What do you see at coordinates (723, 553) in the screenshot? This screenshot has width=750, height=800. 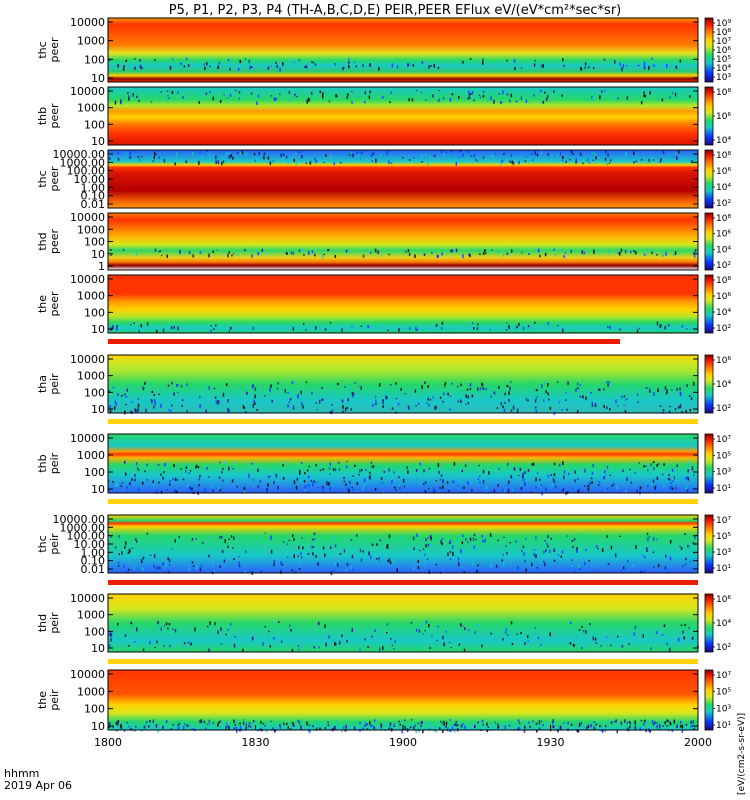 I see `colorbar-tick-label: 10³` at bounding box center [723, 553].